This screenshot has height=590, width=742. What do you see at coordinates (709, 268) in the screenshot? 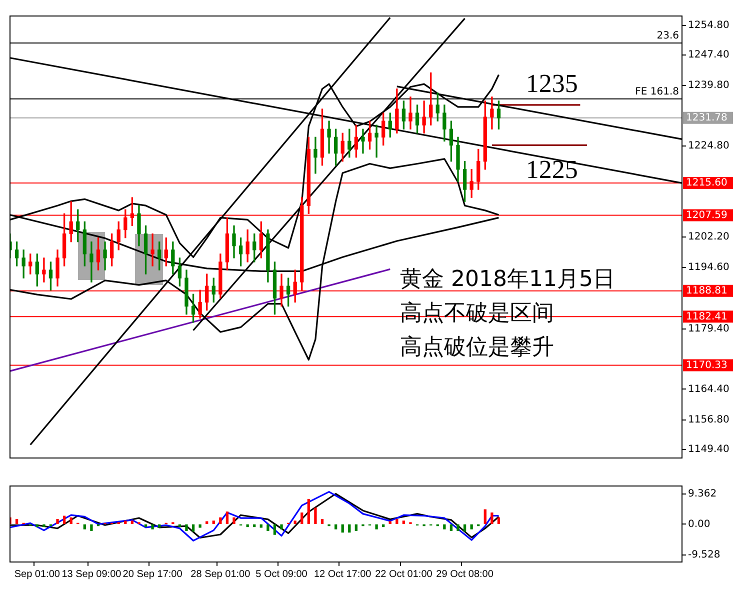
I see `y-tick-label: 1194.60` at bounding box center [709, 268].